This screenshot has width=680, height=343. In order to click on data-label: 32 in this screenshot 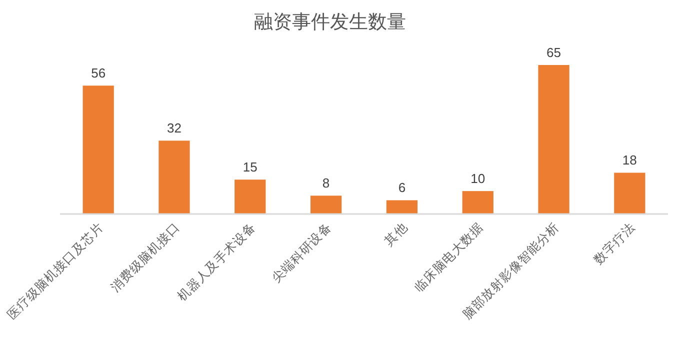, I will do `click(174, 128)`.